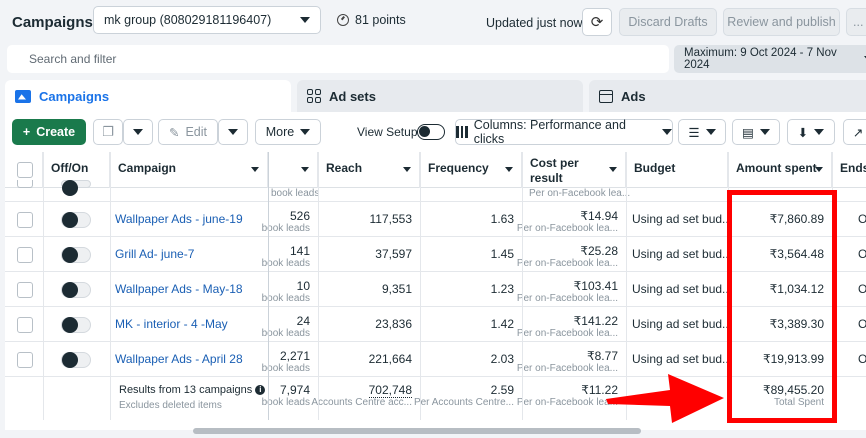 The width and height of the screenshot is (866, 438). Describe the element at coordinates (285, 402) in the screenshot. I see `summary-results-sub: book leads` at that location.